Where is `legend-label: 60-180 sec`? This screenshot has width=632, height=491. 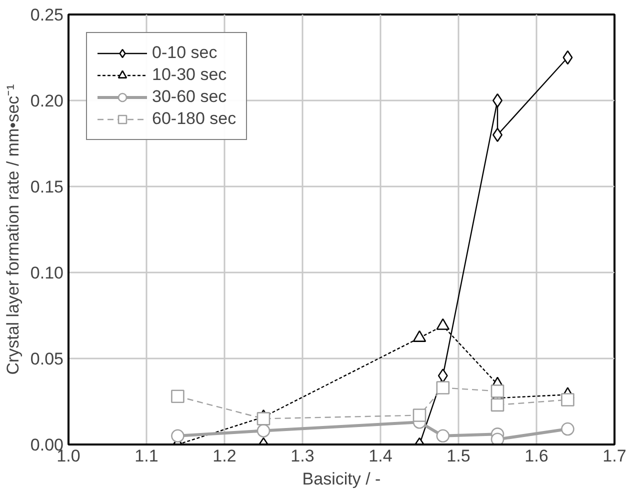 legend-label: 60-180 sec is located at coordinates (194, 119).